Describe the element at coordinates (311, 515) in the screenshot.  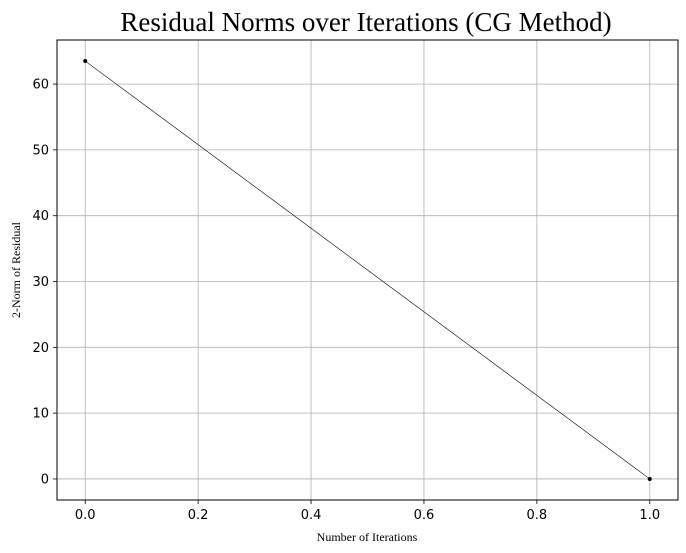
I see `x-tick-label: 0.4` at that location.